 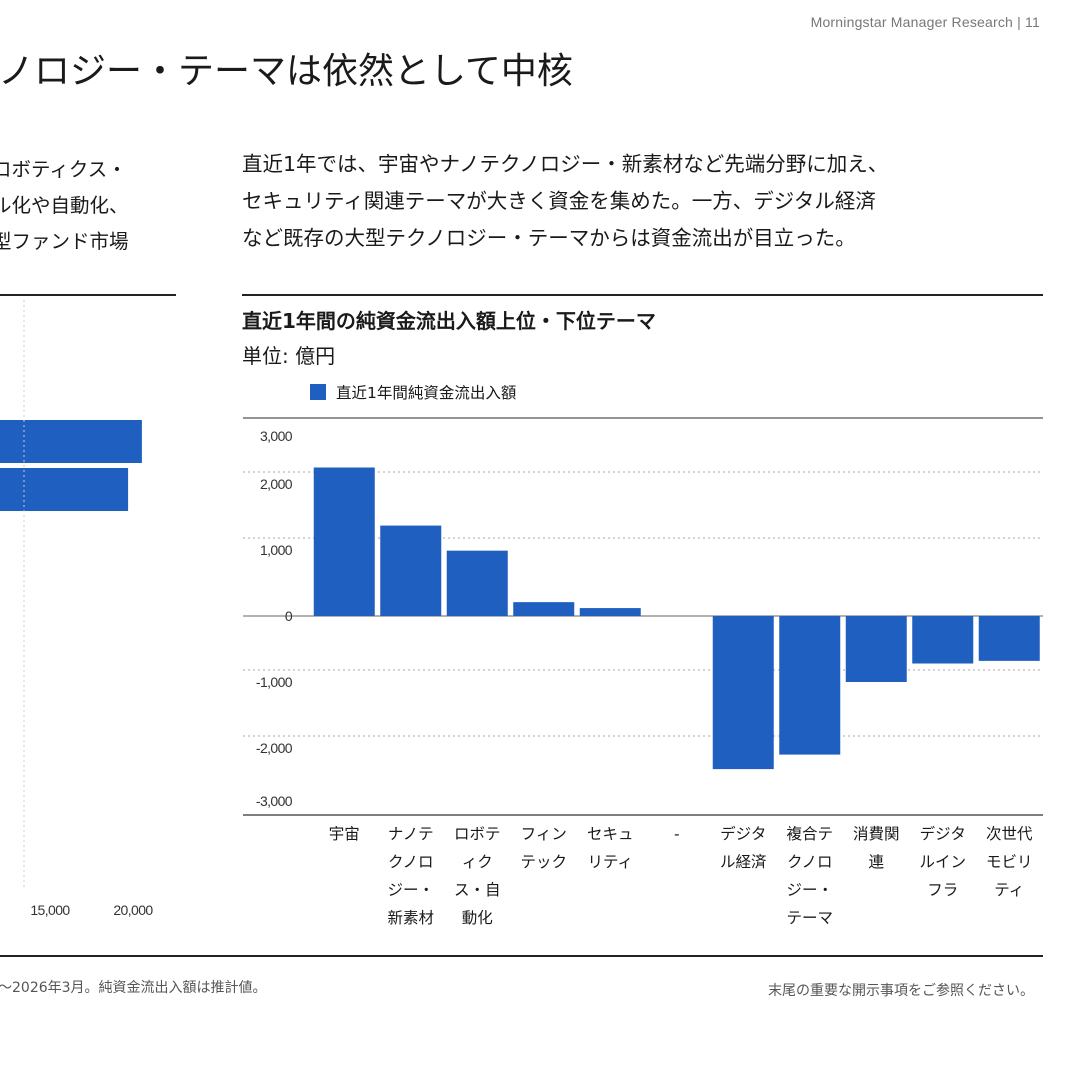 What do you see at coordinates (276, 550) in the screenshot?
I see `y-tick-label: 1,000` at bounding box center [276, 550].